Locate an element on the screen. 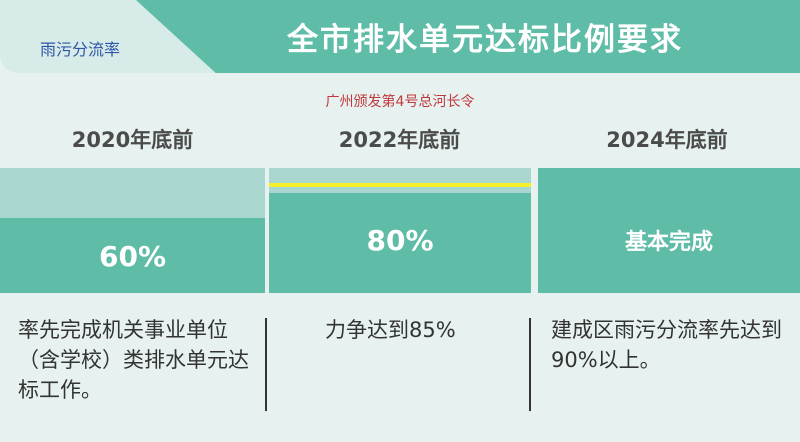  year-label-2022: 2022年底前 is located at coordinates (399, 140).